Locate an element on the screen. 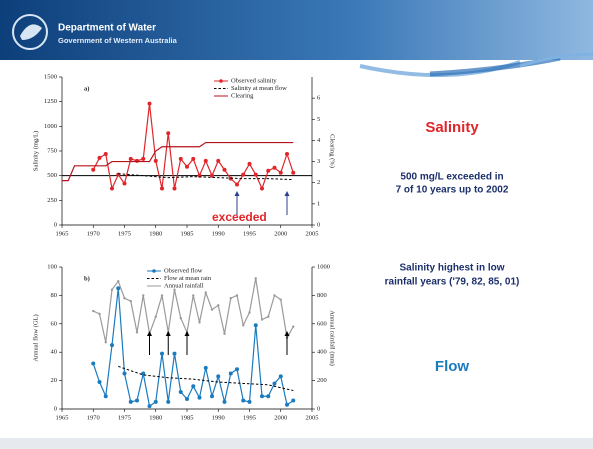 Image resolution: width=593 pixels, height=449 pixels. y-tick-label: 1250 is located at coordinates (50, 101).